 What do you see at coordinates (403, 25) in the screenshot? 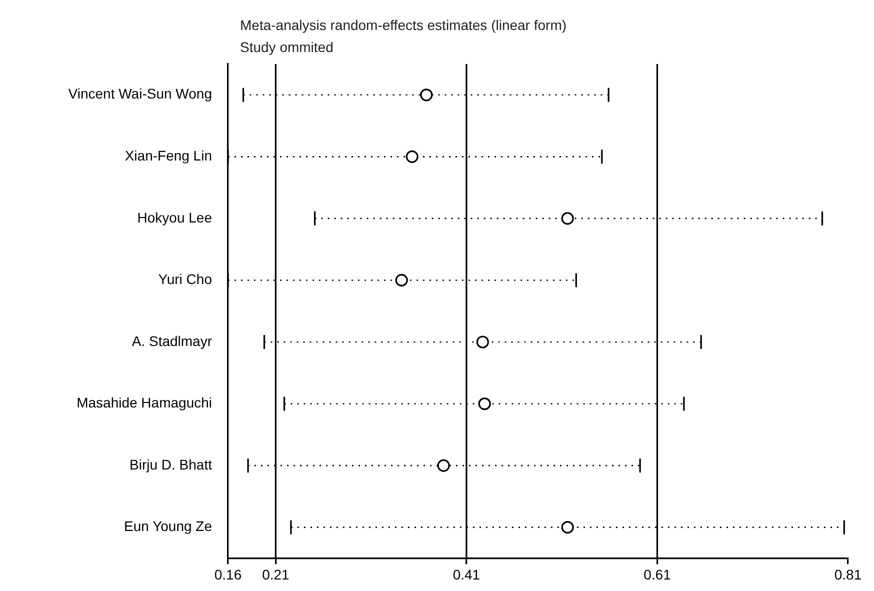
I see `chart-title: Meta-analysis random-effects estimates (linear form)` at bounding box center [403, 25].